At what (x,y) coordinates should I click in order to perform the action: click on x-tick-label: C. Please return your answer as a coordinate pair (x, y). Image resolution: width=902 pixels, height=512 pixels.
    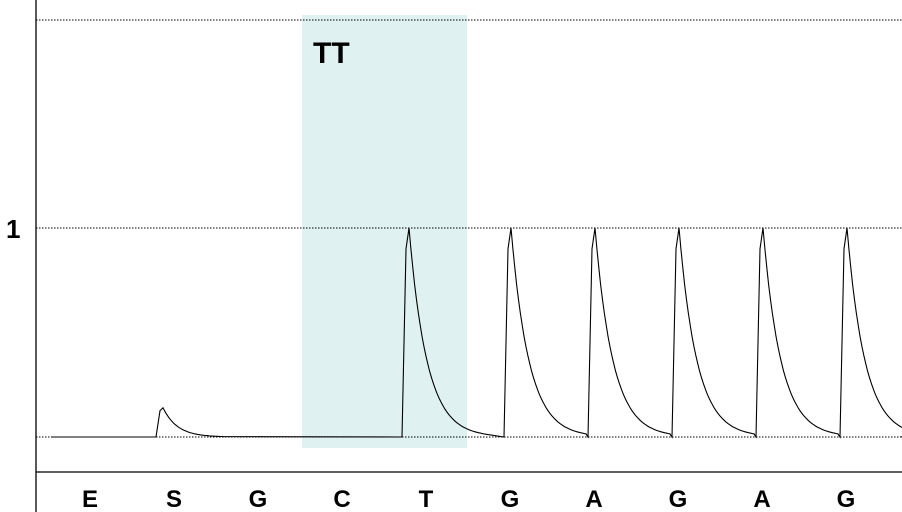
    Looking at the image, I should click on (341, 499).